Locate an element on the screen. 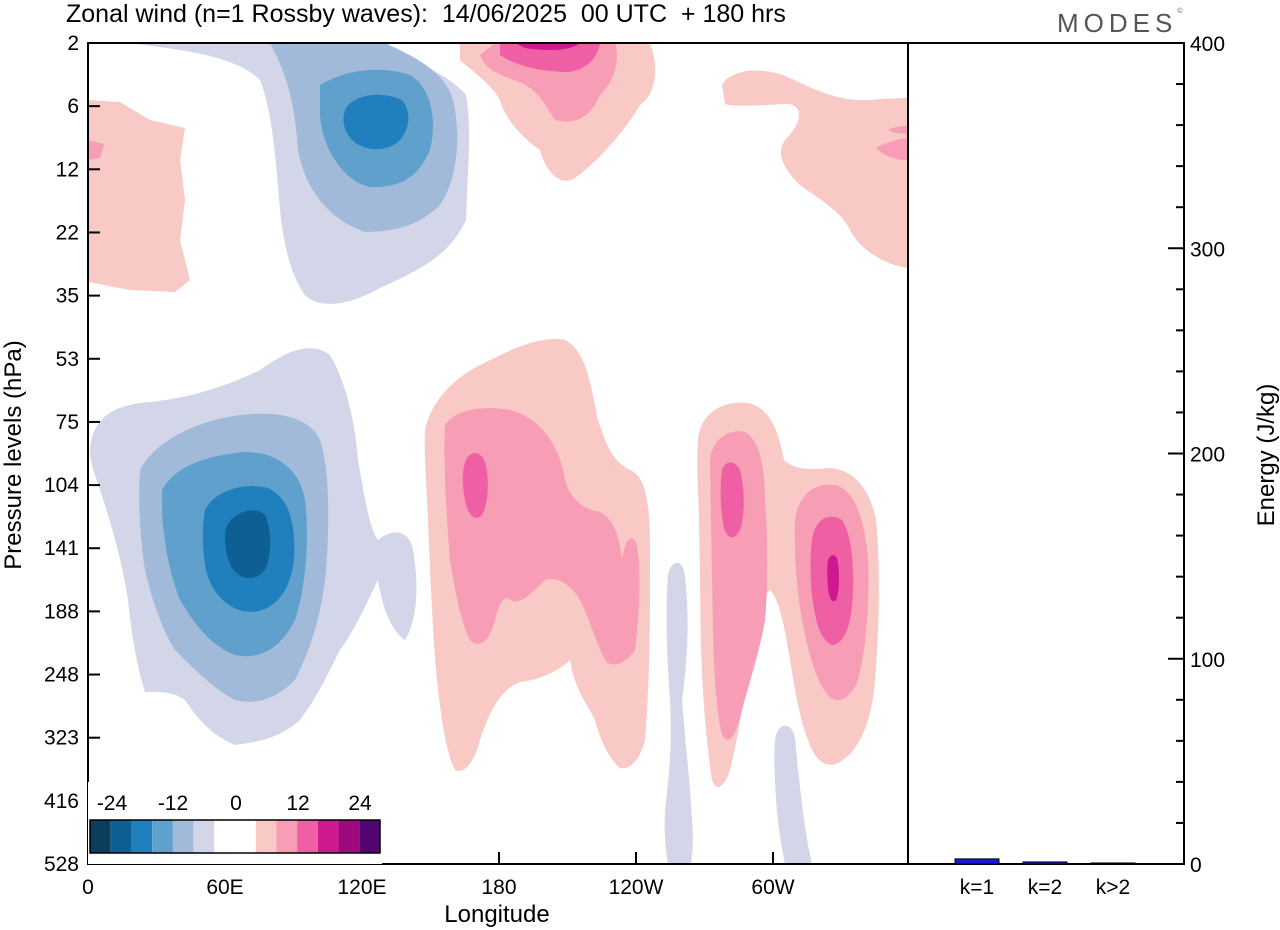 The image size is (1280, 930). y-tick-label: 22 is located at coordinates (67, 232).